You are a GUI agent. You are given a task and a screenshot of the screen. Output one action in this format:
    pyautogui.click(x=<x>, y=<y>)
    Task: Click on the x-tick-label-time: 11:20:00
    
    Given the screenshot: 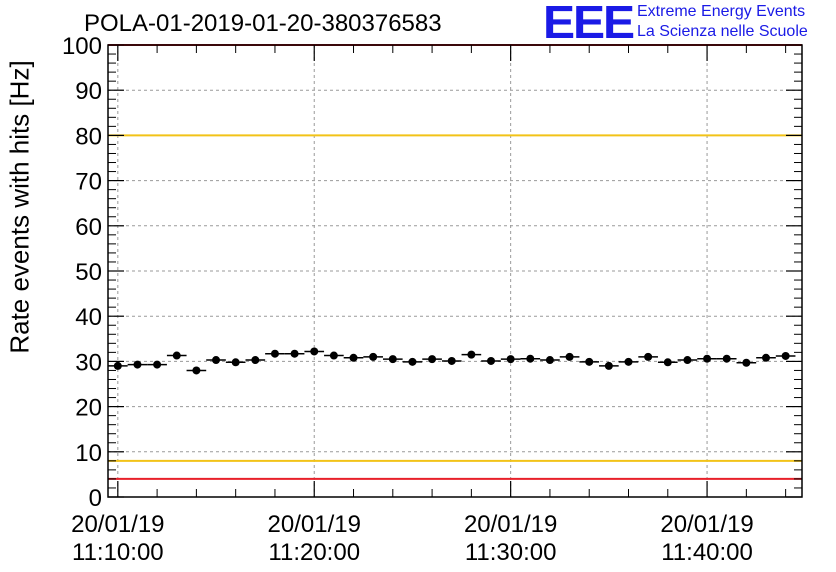 What is the action you would take?
    pyautogui.click(x=314, y=552)
    